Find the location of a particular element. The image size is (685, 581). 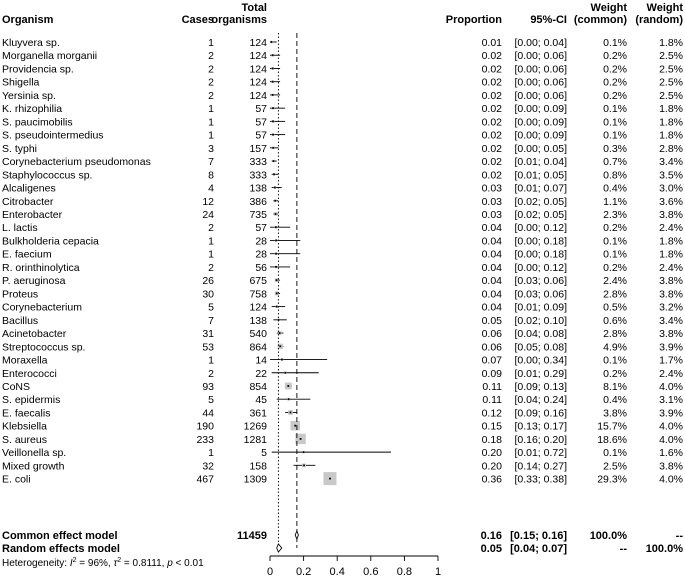

row-cases: 7 is located at coordinates (211, 162).